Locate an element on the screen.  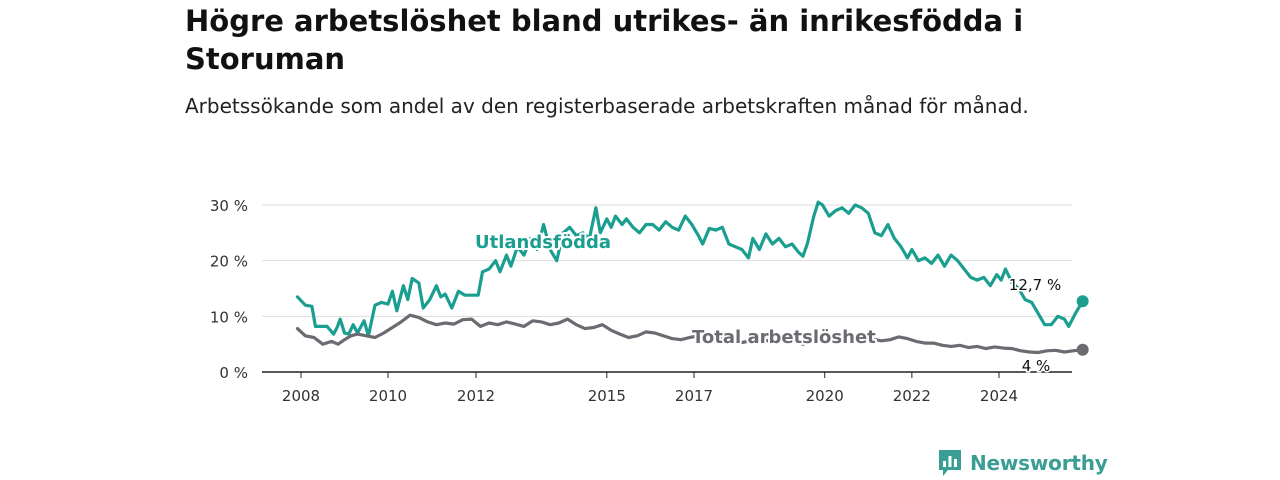
end-point-utlandsf-dda is located at coordinates (1082, 301).